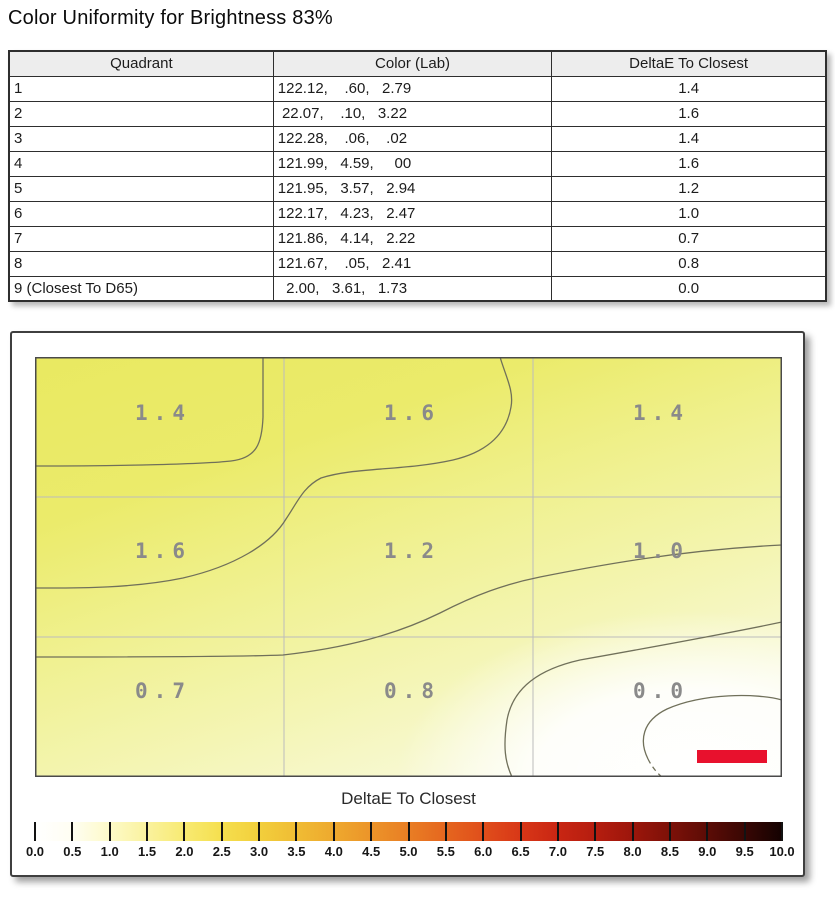 The width and height of the screenshot is (835, 900). I want to click on col-header-quadrant: Quadrant, so click(141, 63).